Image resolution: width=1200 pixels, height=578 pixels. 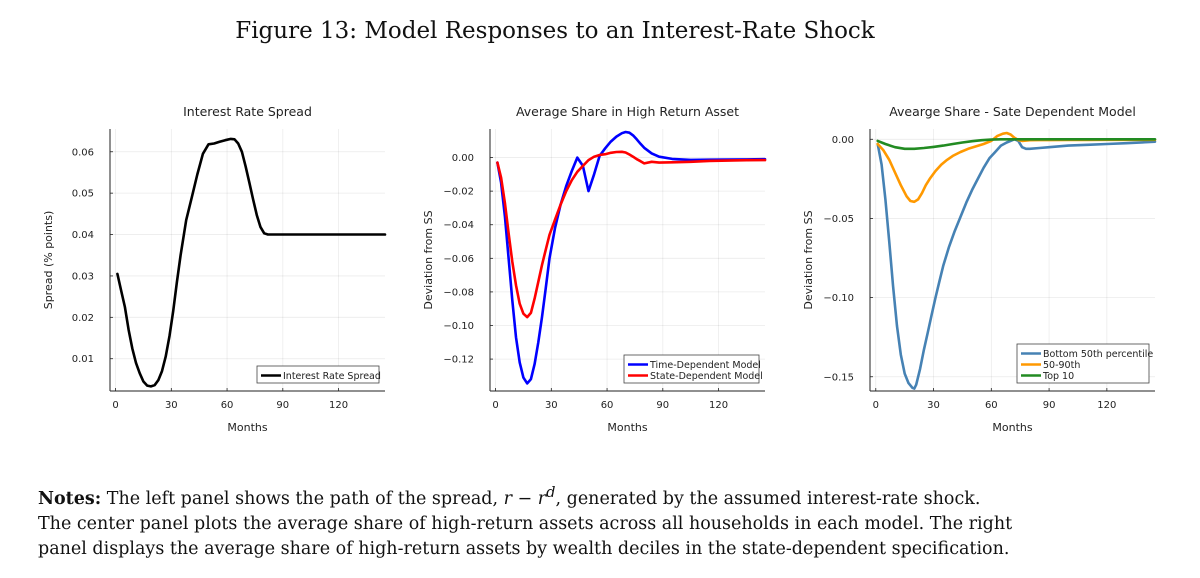 I want to click on chart-title: Avearge Share - Sate Dependent Model, so click(x=1012, y=111).